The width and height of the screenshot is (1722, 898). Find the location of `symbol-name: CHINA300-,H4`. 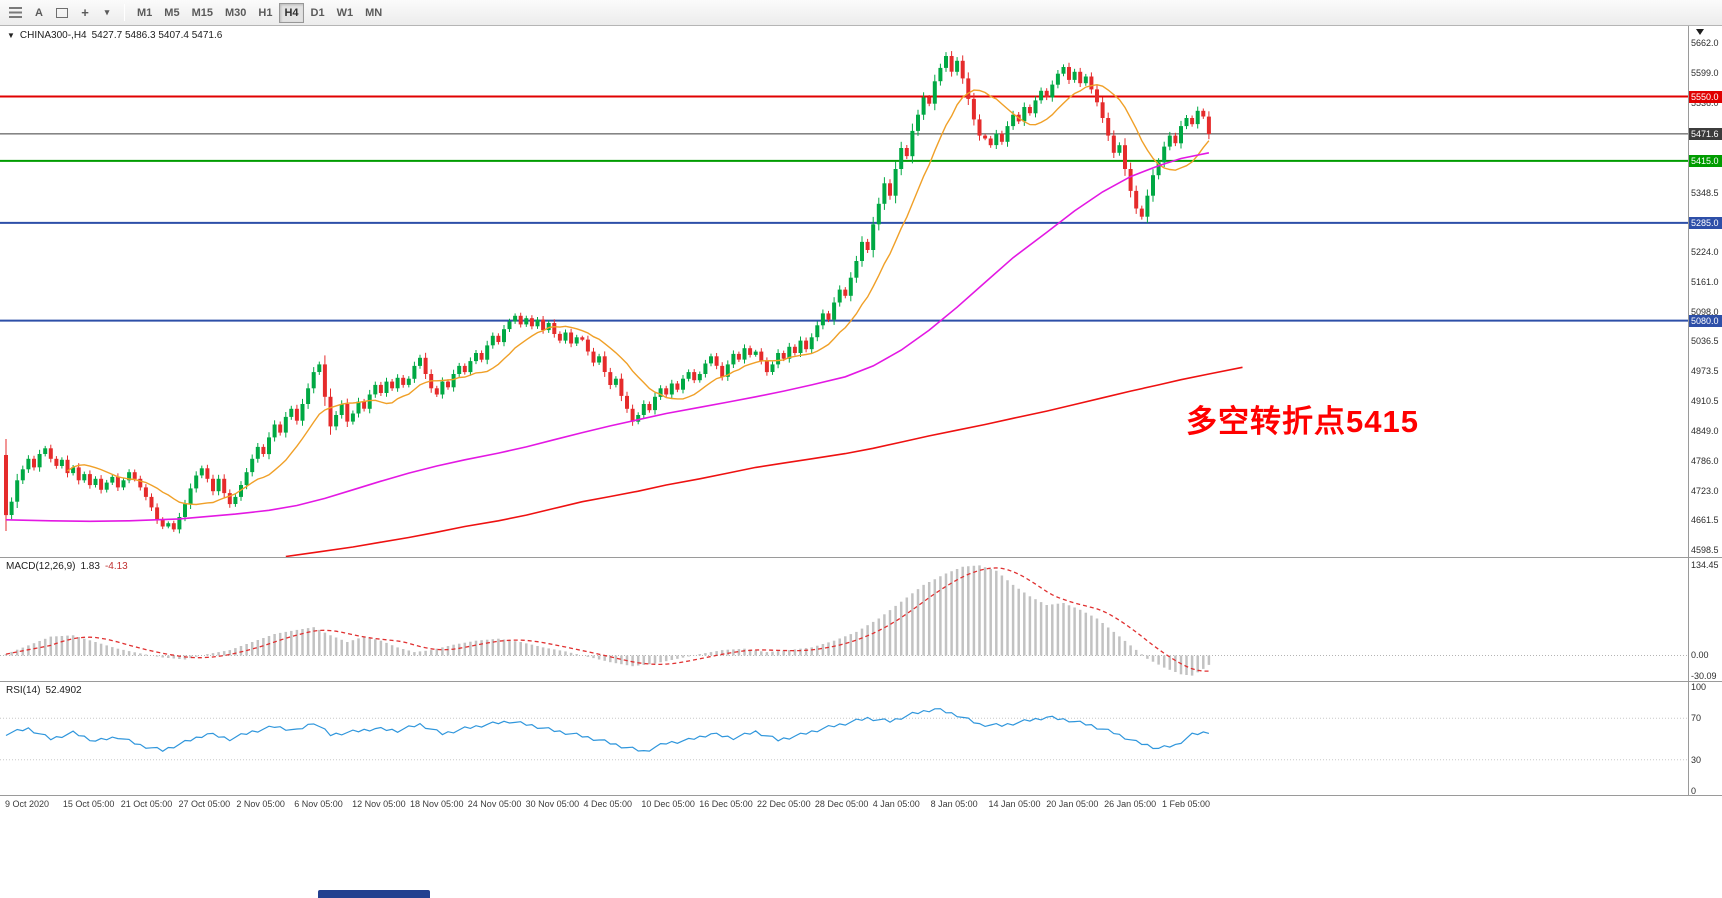

symbol-name: CHINA300-,H4 is located at coordinates (53, 35).